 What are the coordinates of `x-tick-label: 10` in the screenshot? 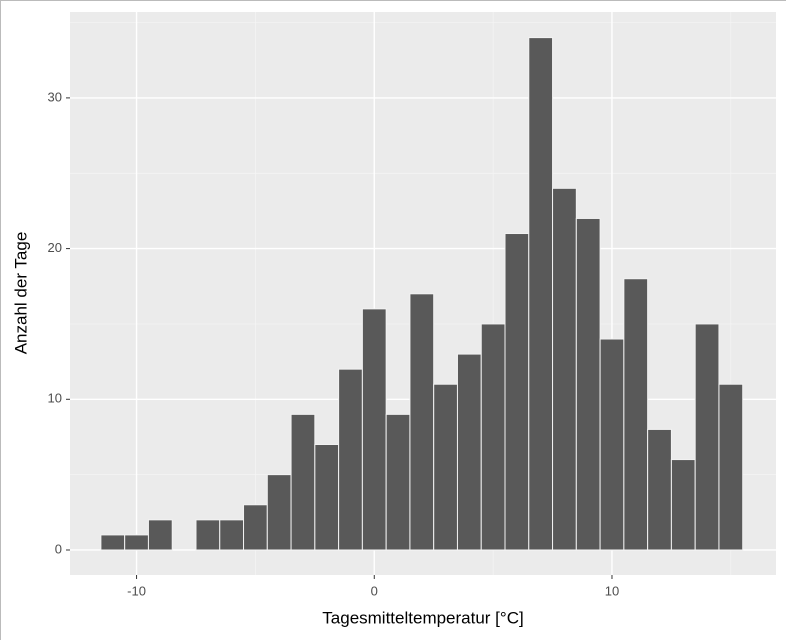 It's located at (612, 590).